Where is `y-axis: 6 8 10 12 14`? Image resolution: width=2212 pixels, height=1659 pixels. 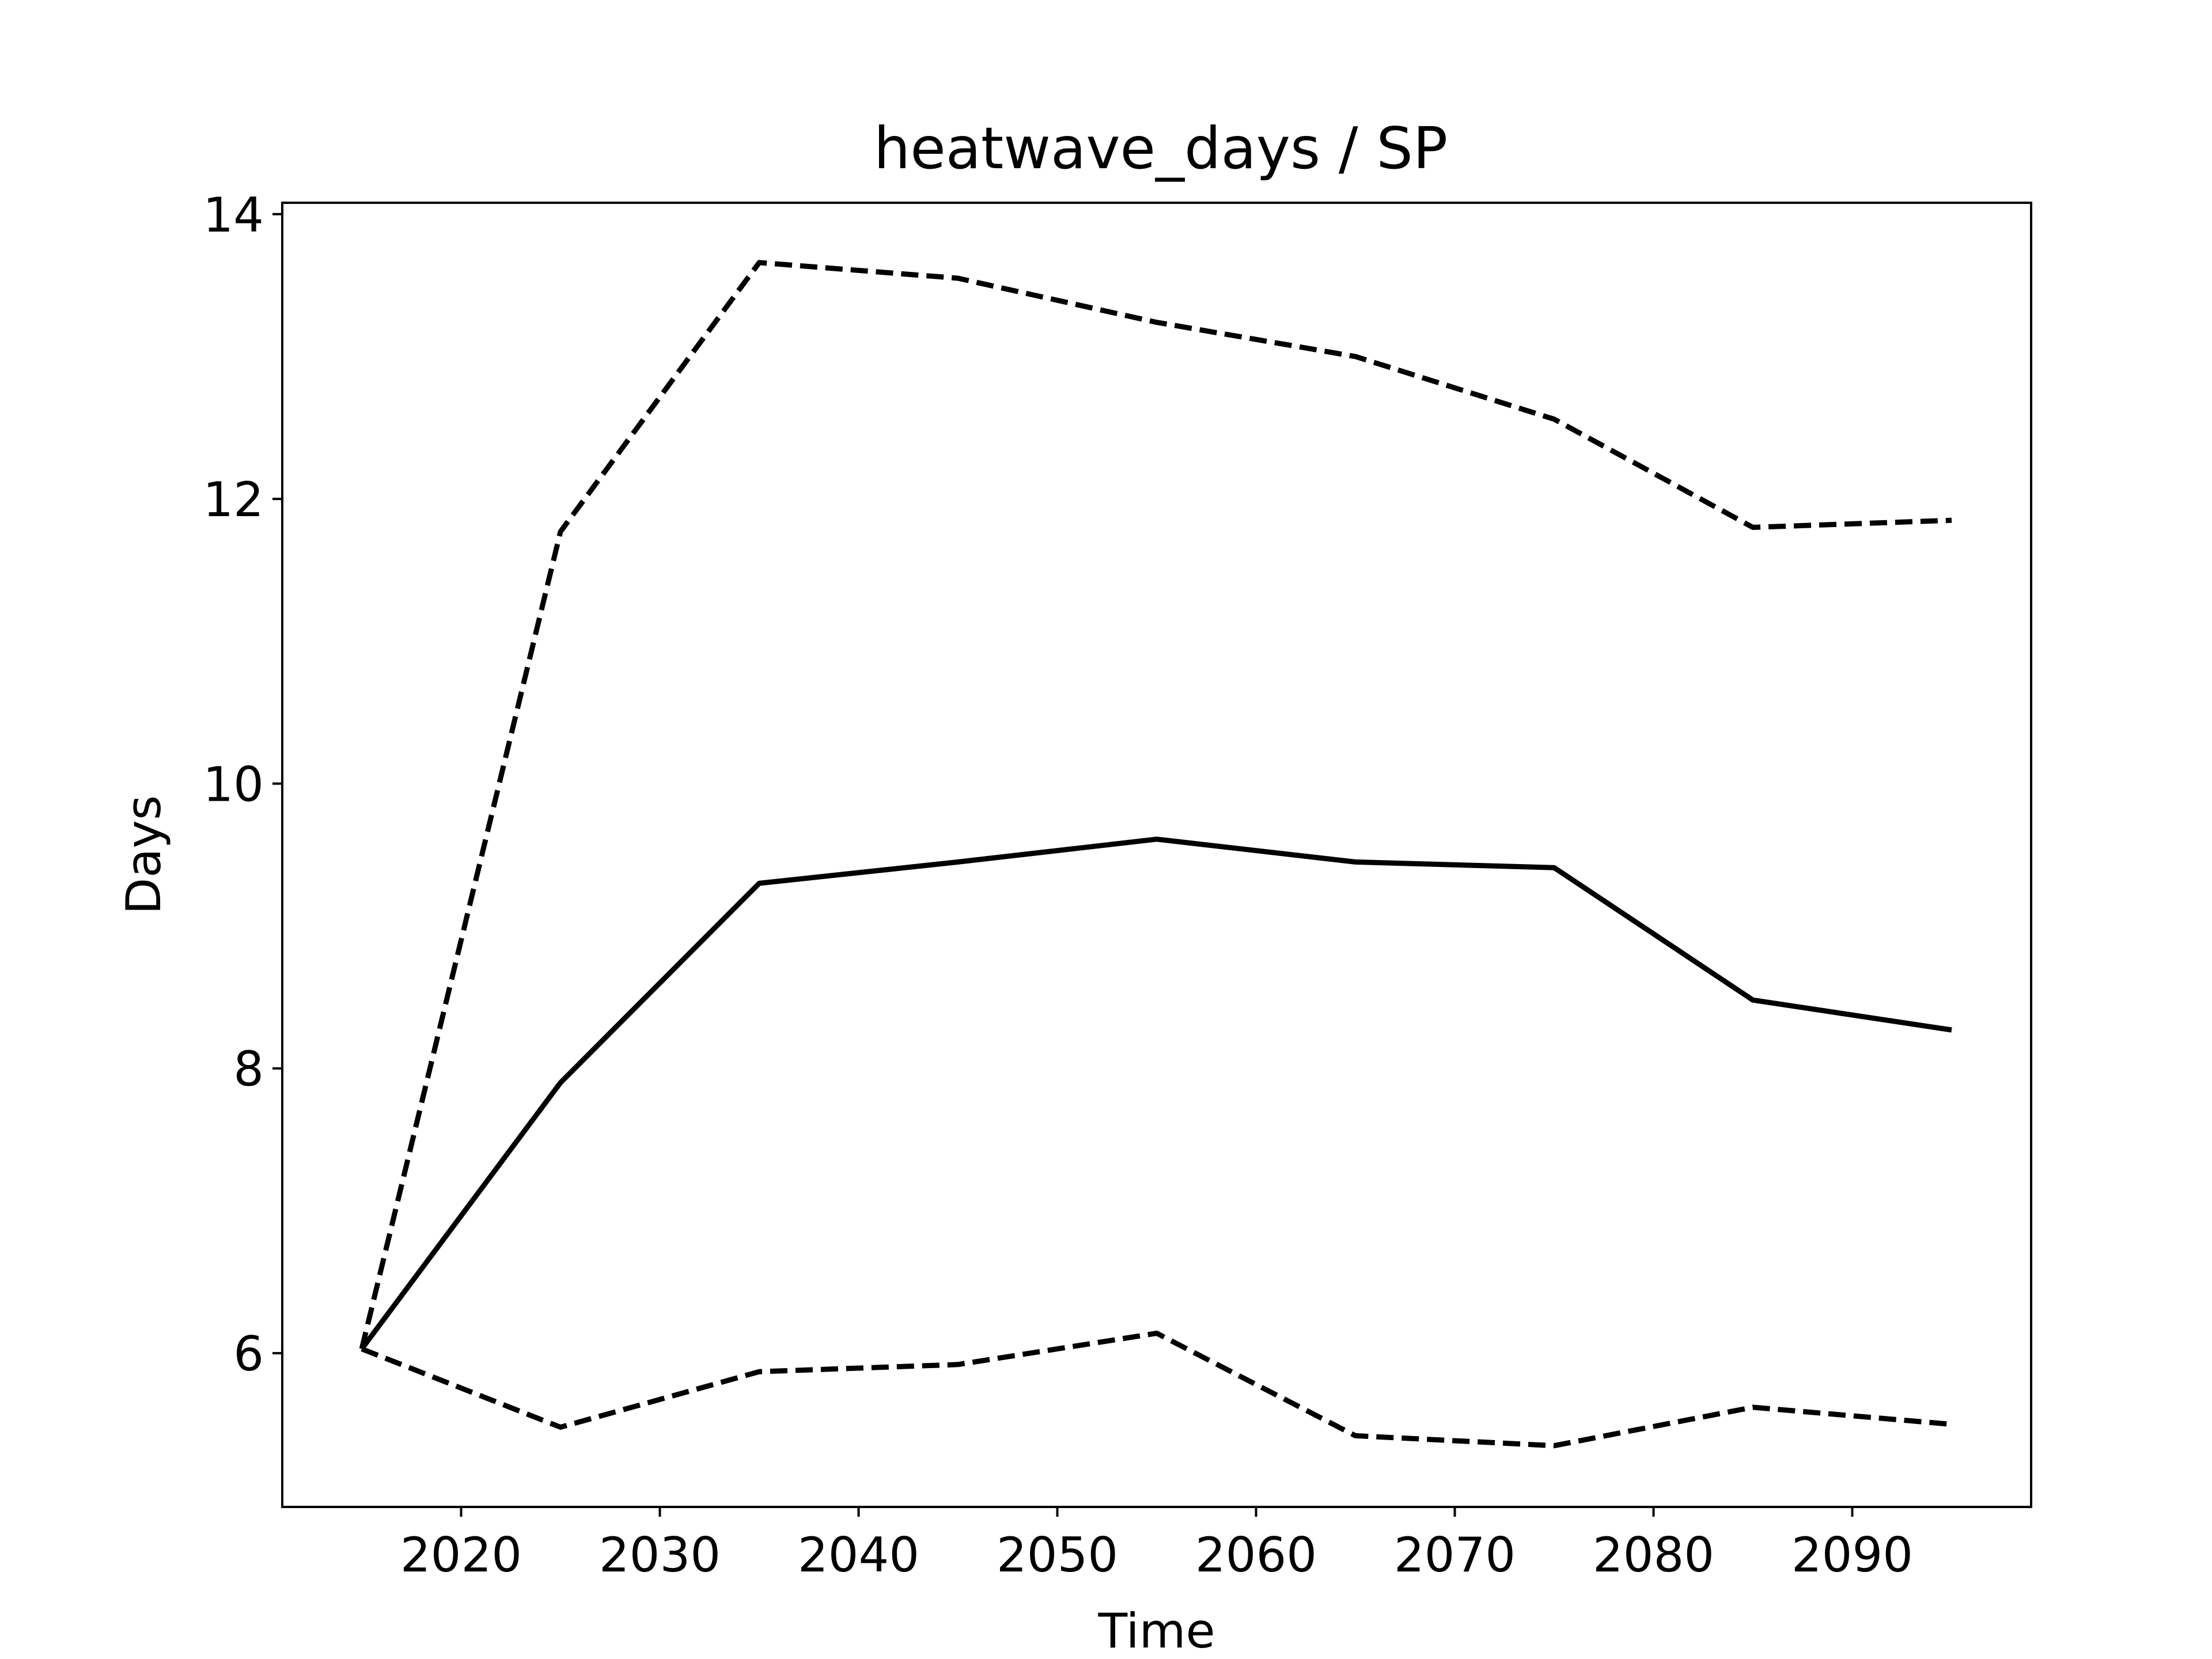 y-axis: 6 8 10 12 14 is located at coordinates (242, 784).